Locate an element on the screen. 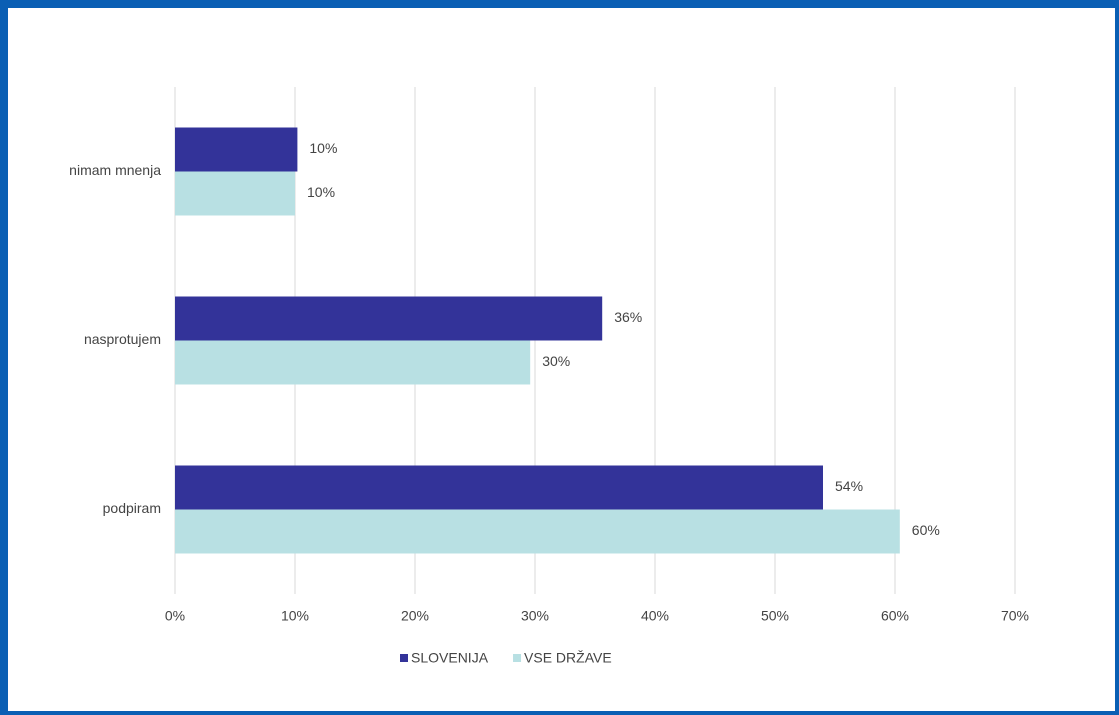  y-tick-label: podpiram is located at coordinates (132, 508).